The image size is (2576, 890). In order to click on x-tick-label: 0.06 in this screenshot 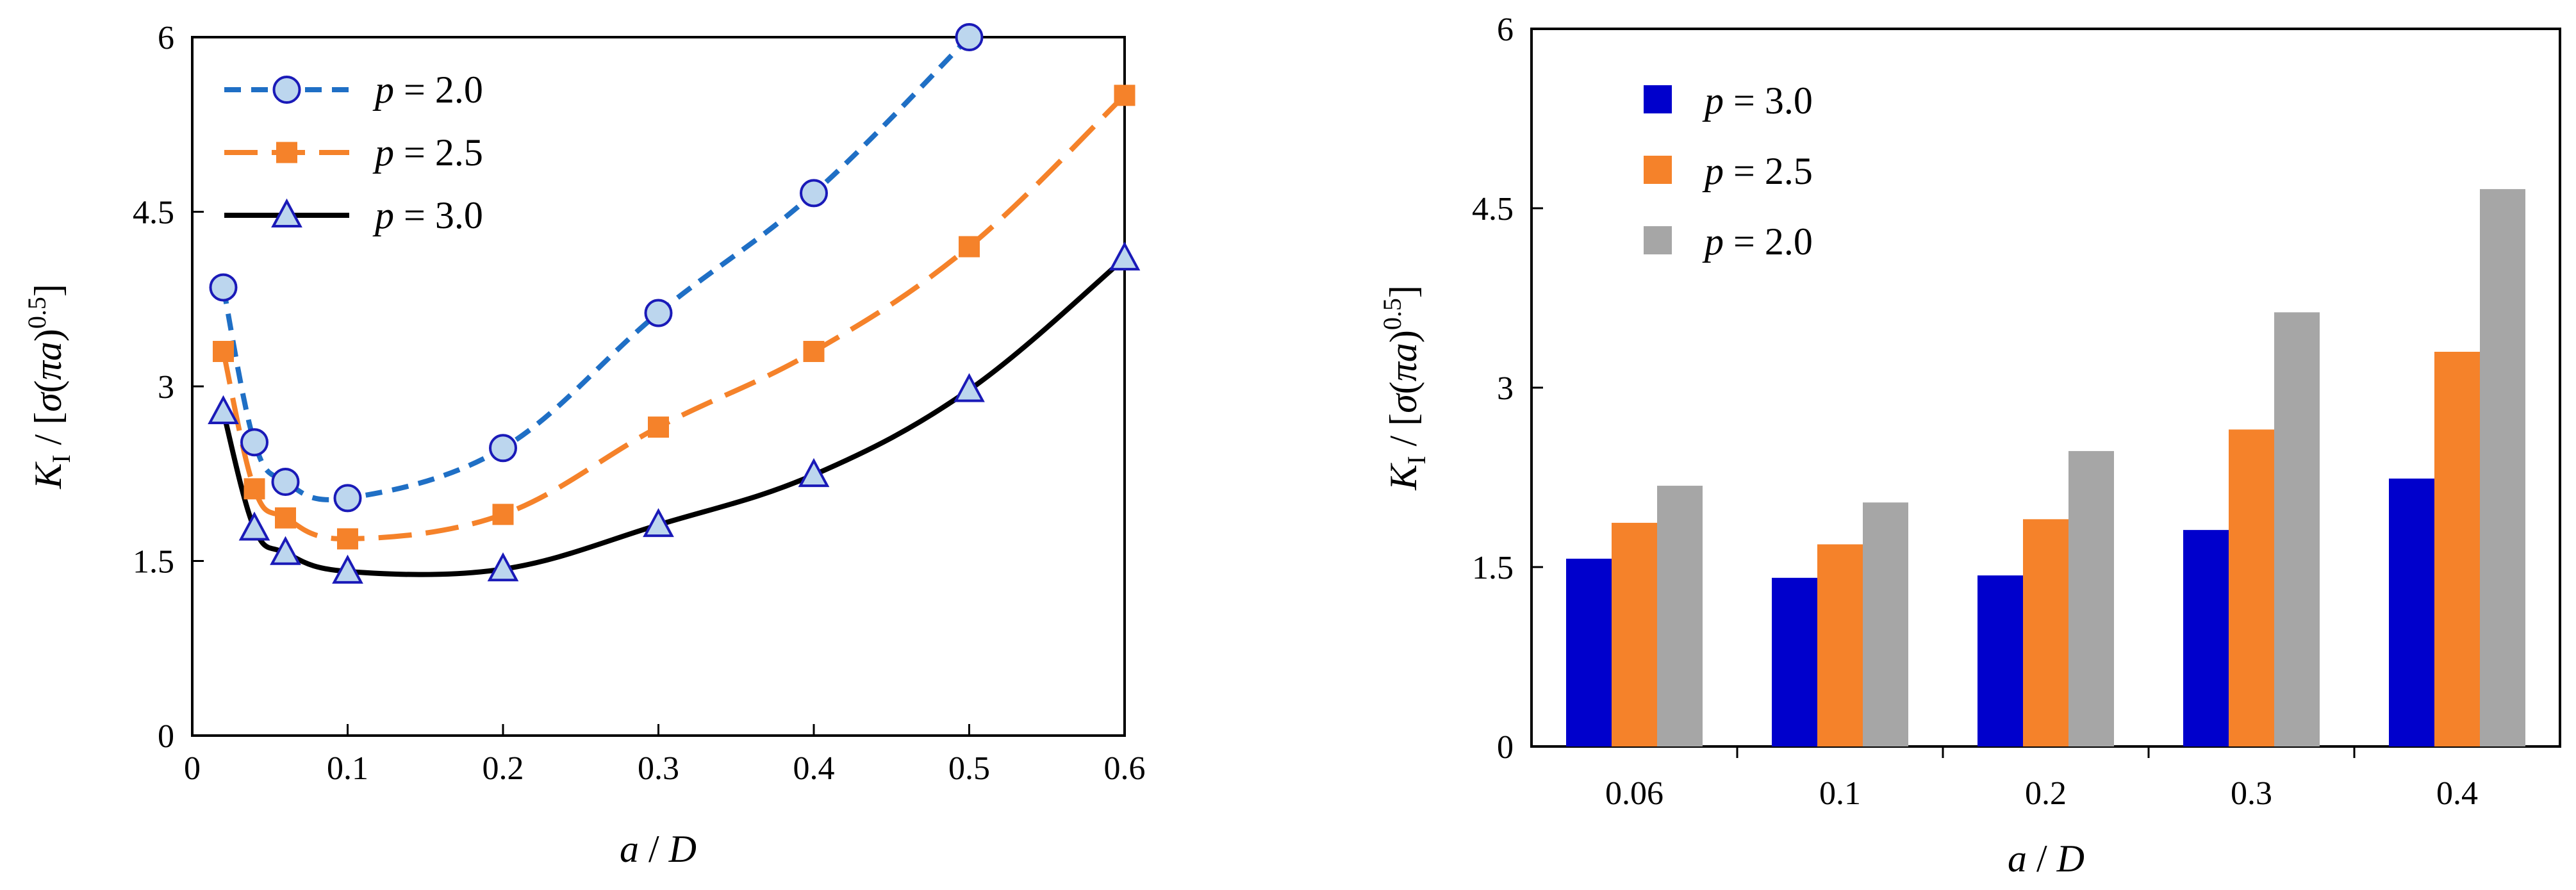, I will do `click(1634, 794)`.